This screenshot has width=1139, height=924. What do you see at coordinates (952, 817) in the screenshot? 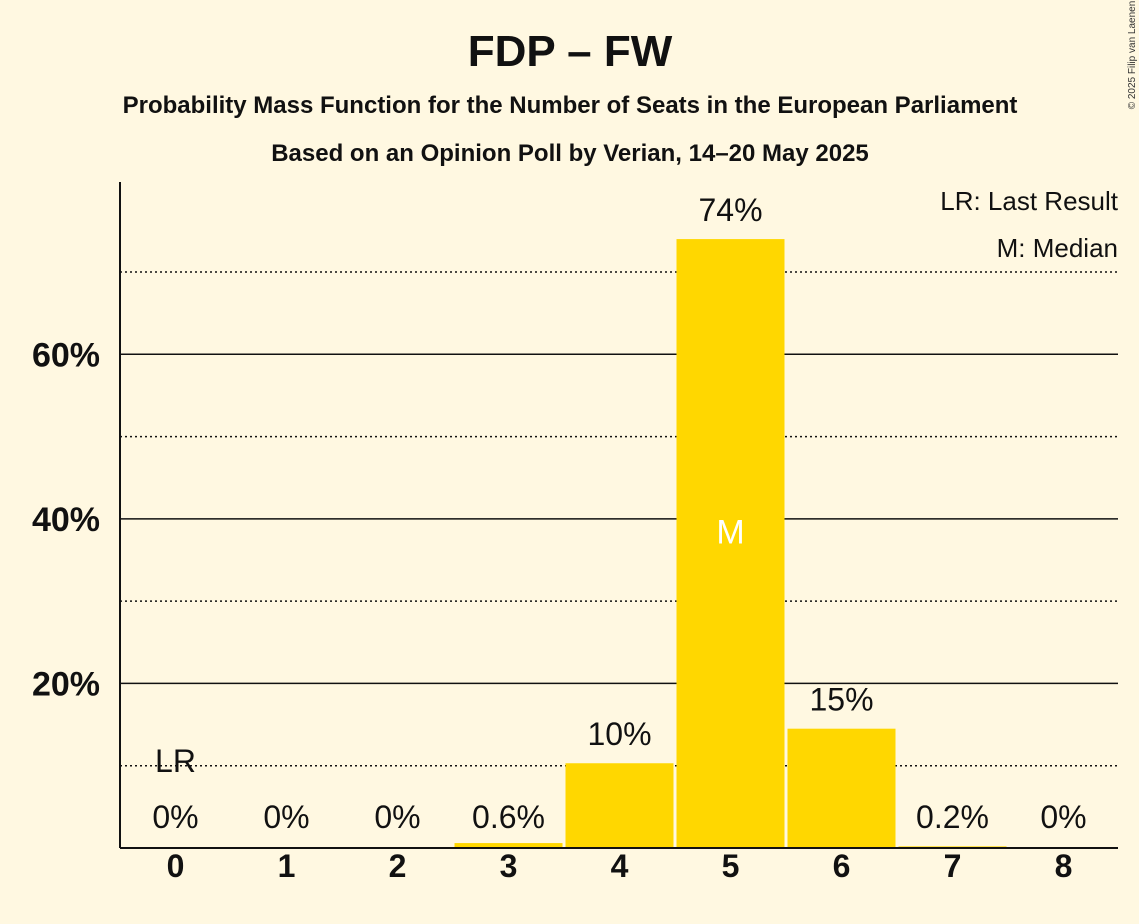
I see `data-label-7: 0.2%` at bounding box center [952, 817].